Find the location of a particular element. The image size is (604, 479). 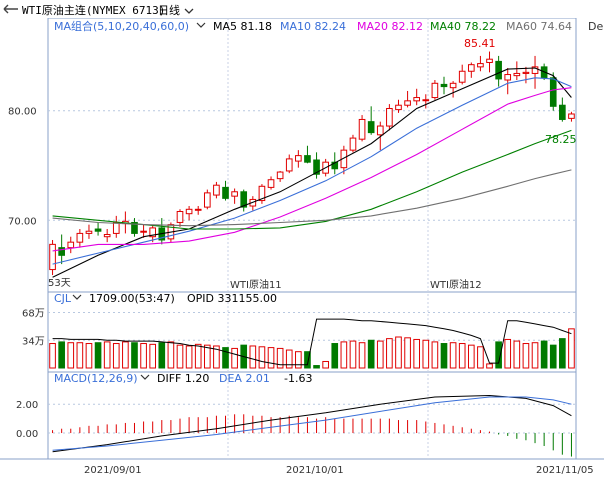

period-selector: 日线 is located at coordinates (176, 10).